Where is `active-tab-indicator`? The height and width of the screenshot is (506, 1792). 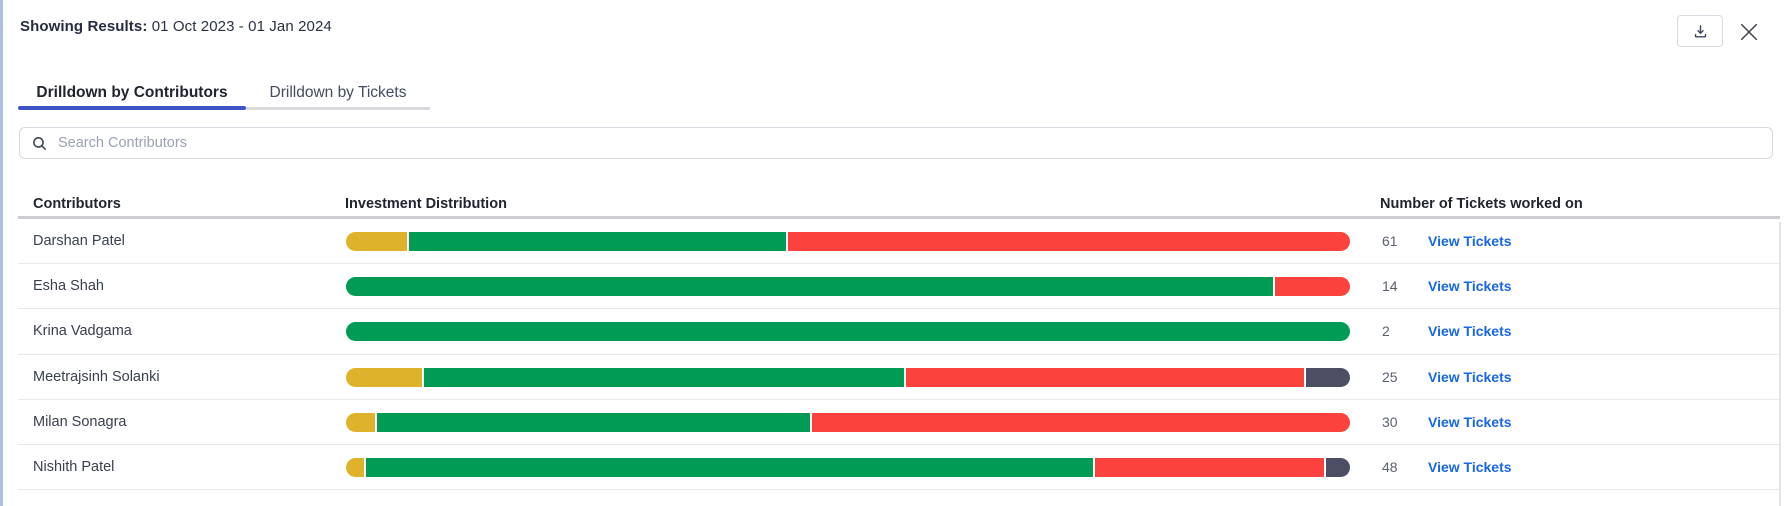 active-tab-indicator is located at coordinates (132, 108).